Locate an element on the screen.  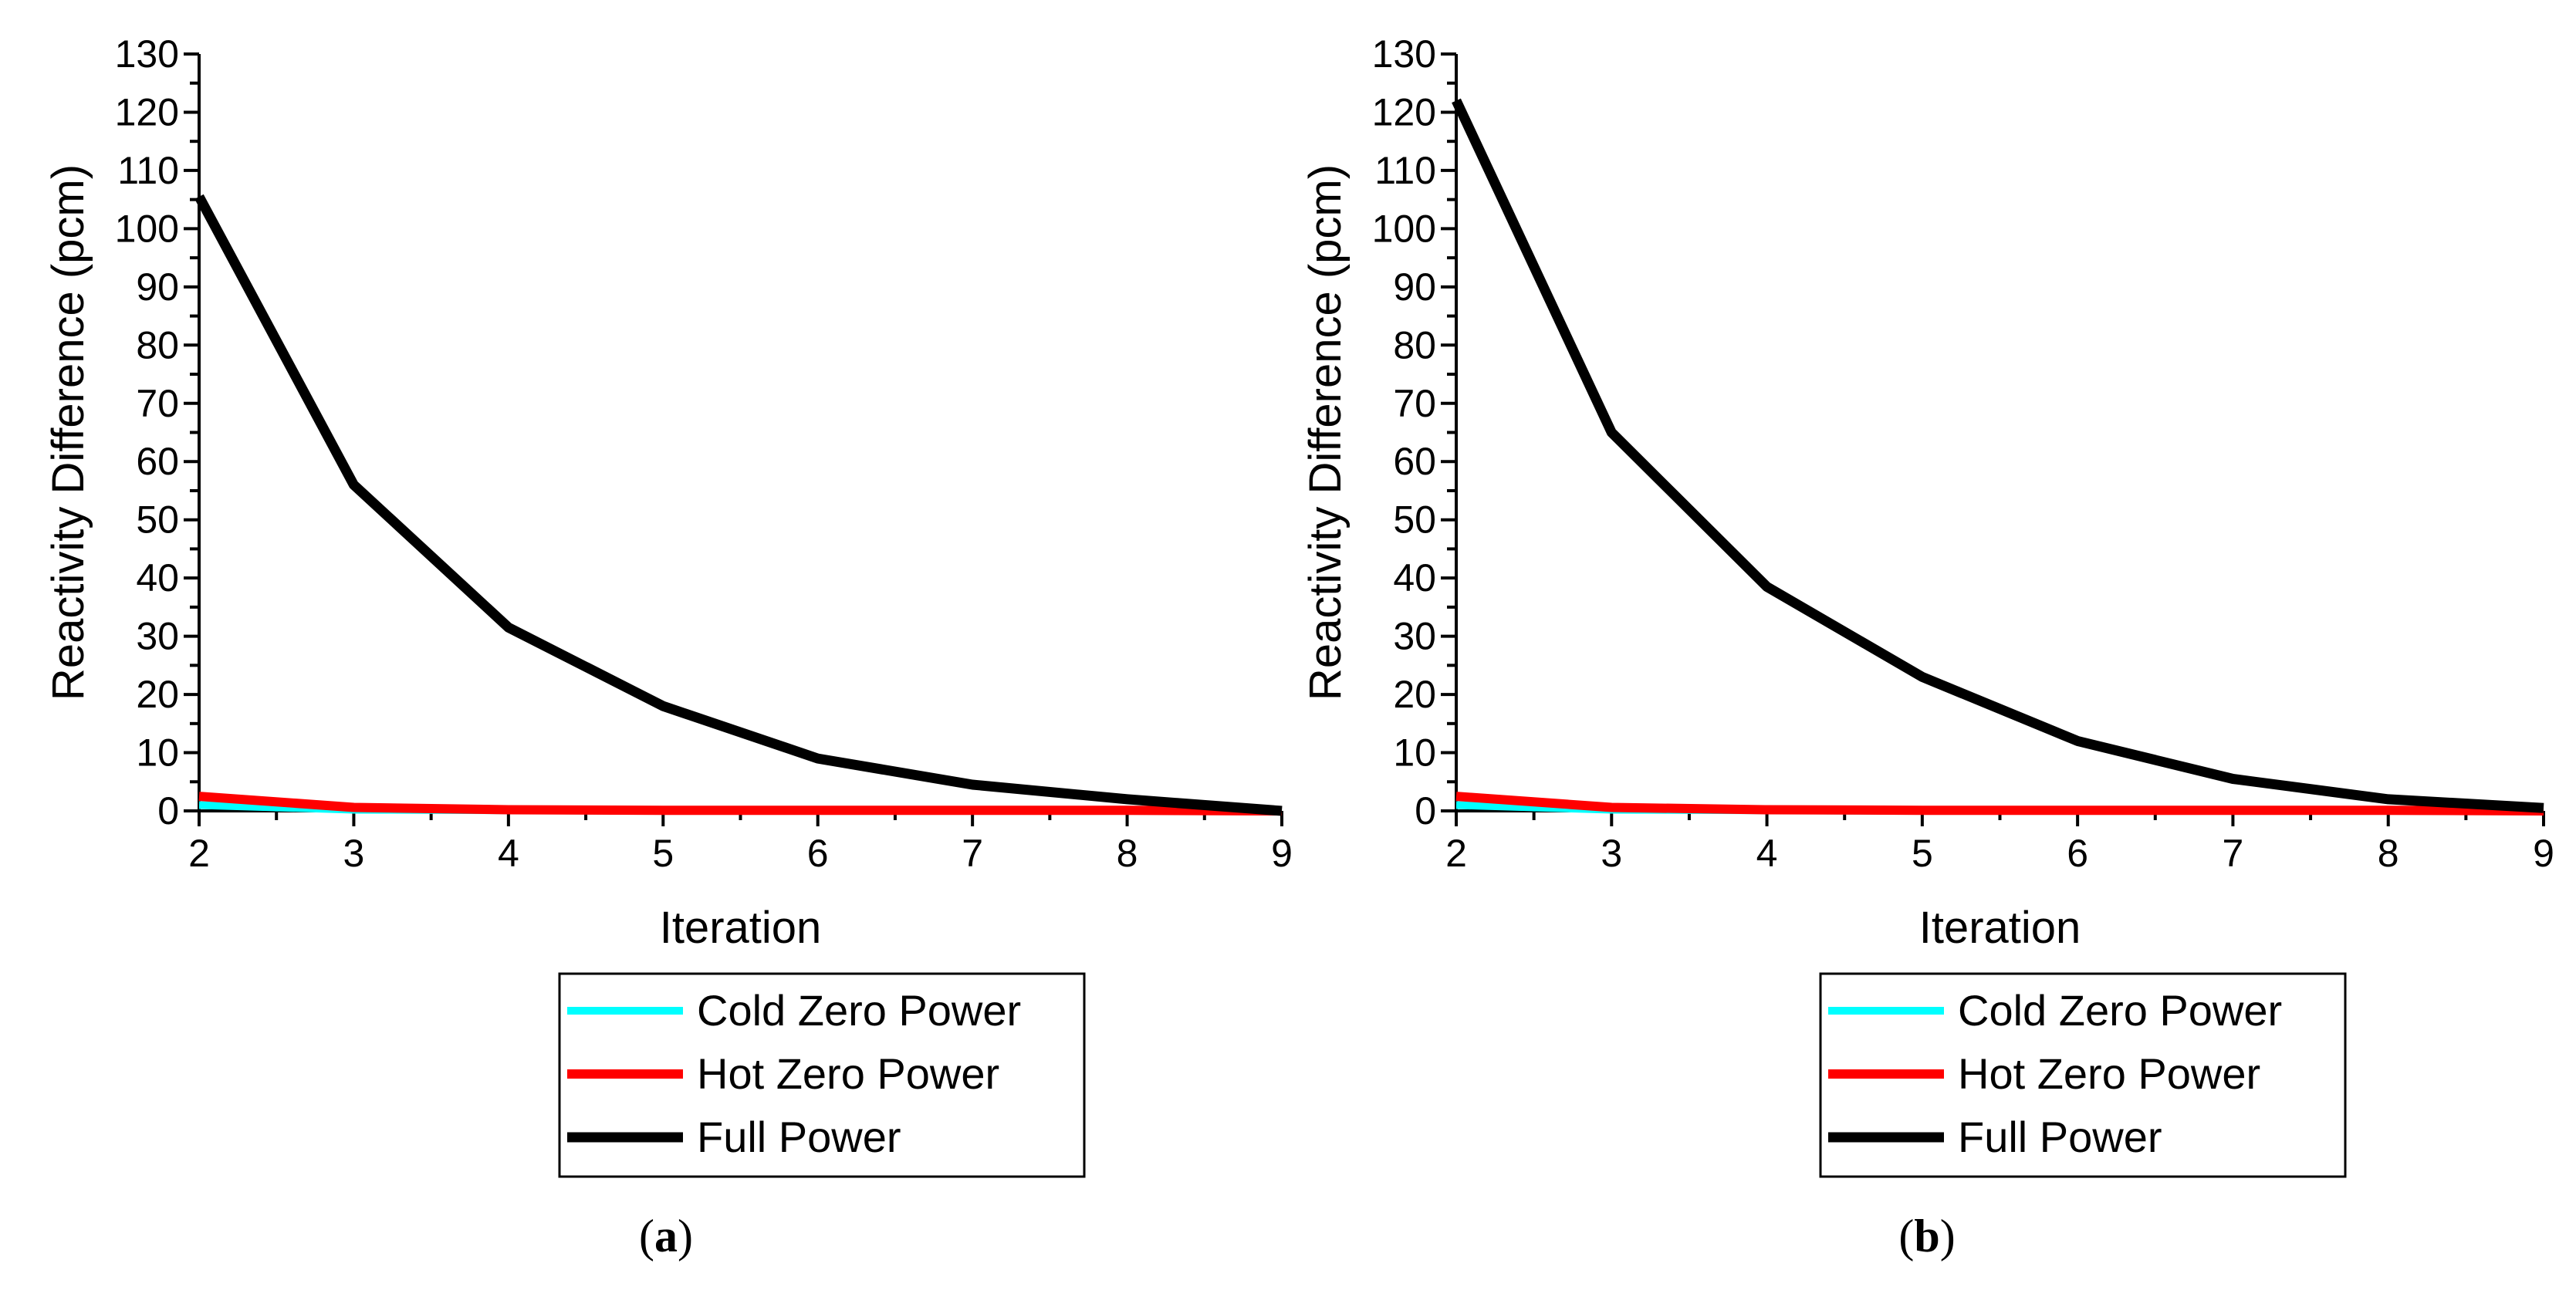
a-series-line-hot-zero-power is located at coordinates (740, 804).